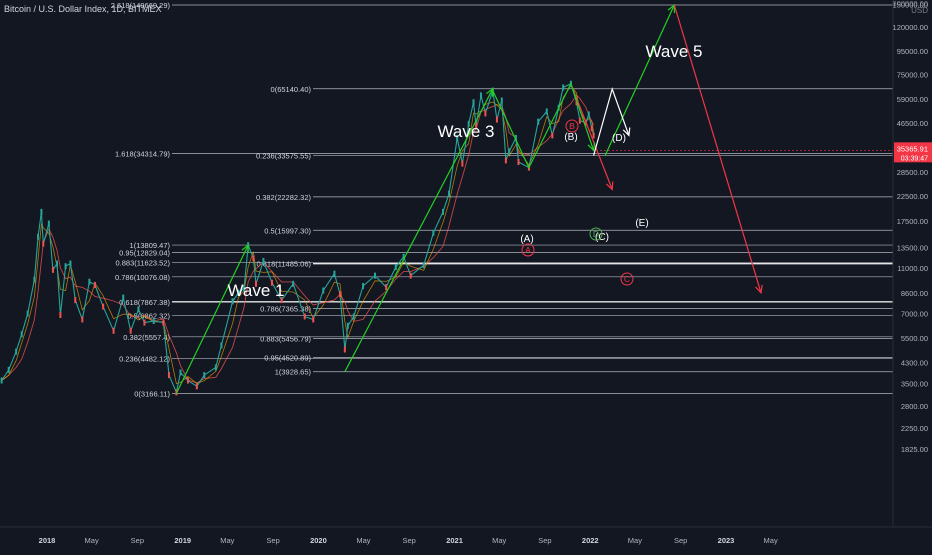  I want to click on price-tick-label: 3500.00, so click(914, 383).